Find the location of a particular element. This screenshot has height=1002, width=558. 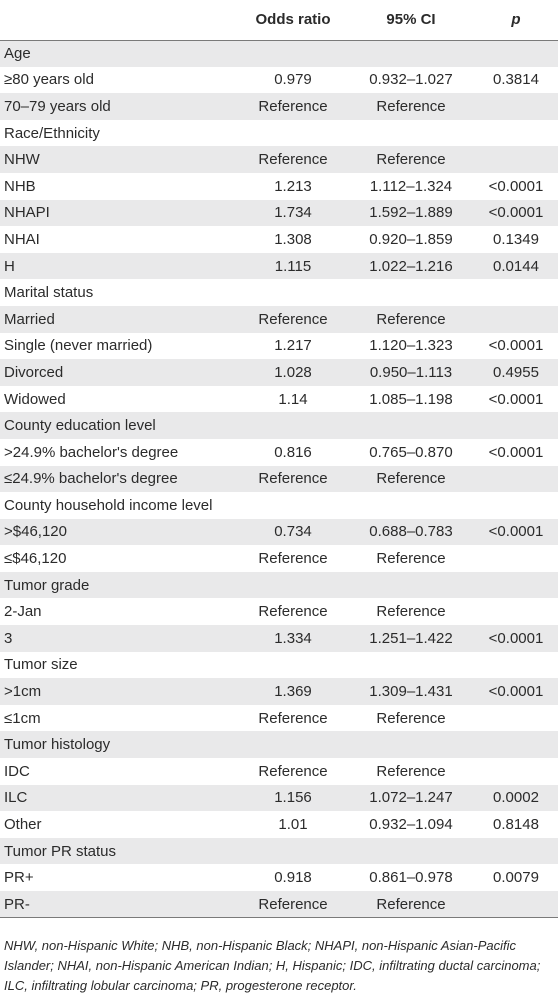

table-row: IDC Reference Reference is located at coordinates (279, 771).